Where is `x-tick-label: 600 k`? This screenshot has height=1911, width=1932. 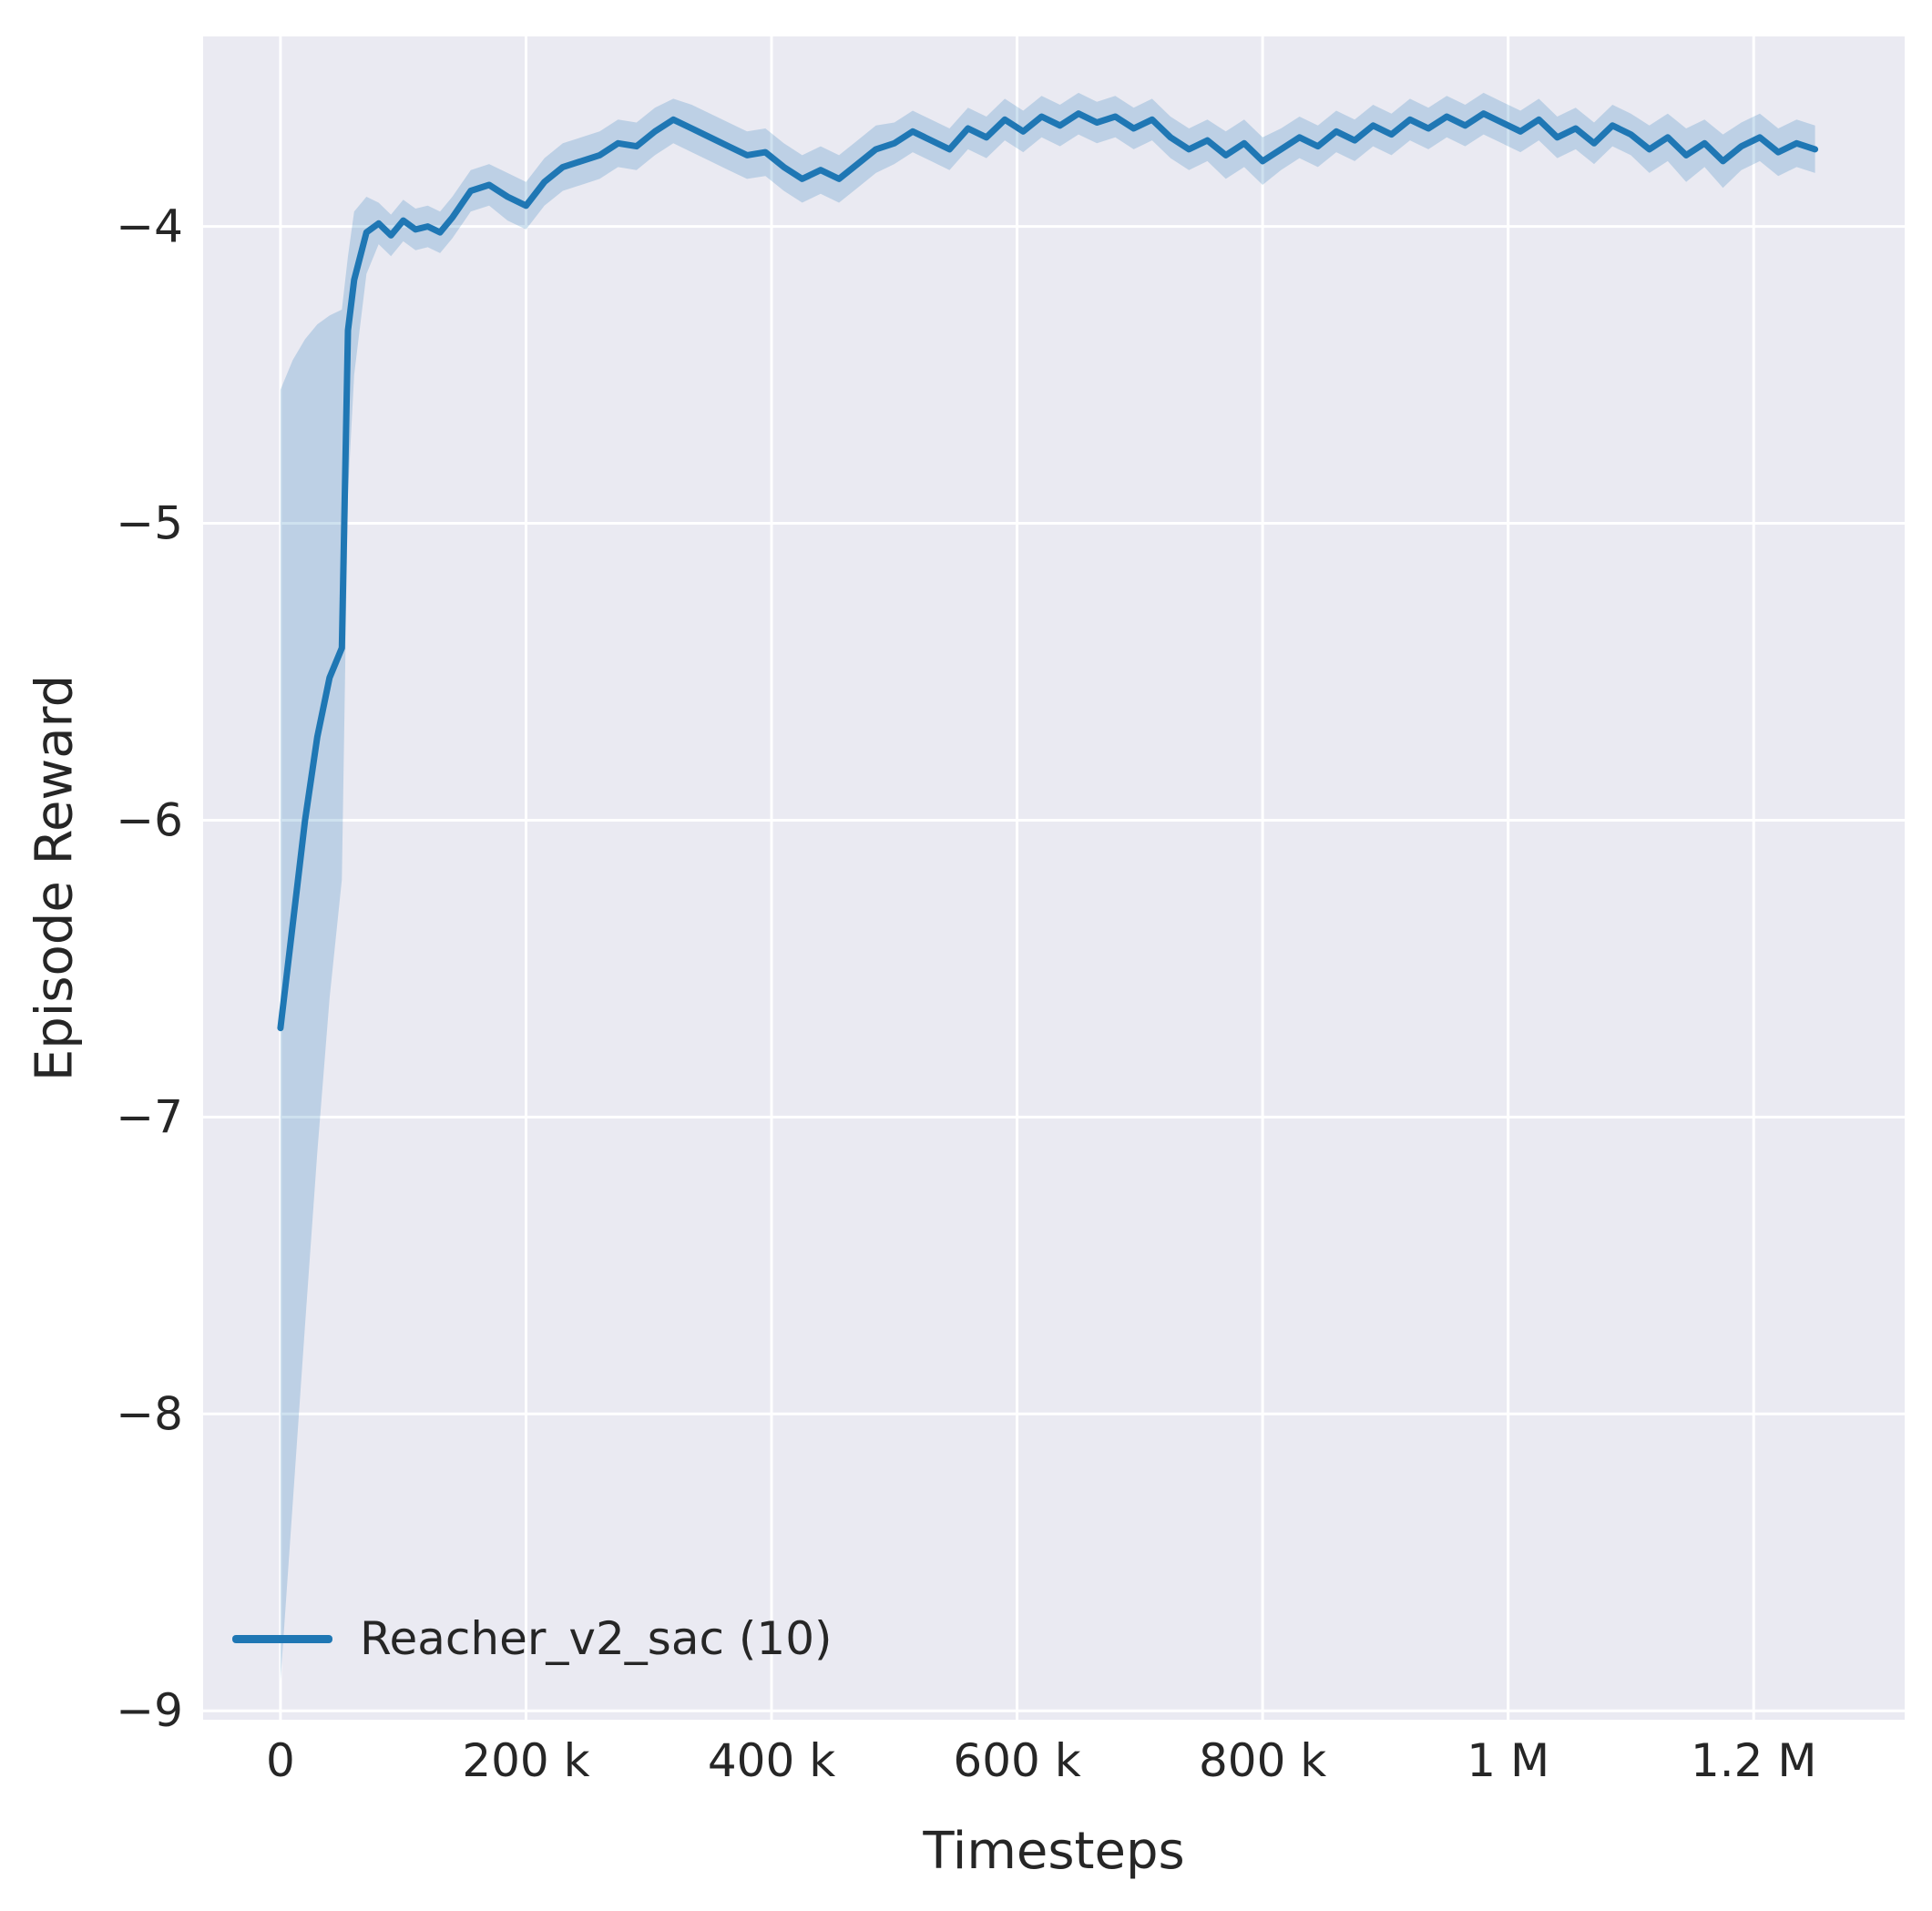 x-tick-label: 600 k is located at coordinates (1016, 1760).